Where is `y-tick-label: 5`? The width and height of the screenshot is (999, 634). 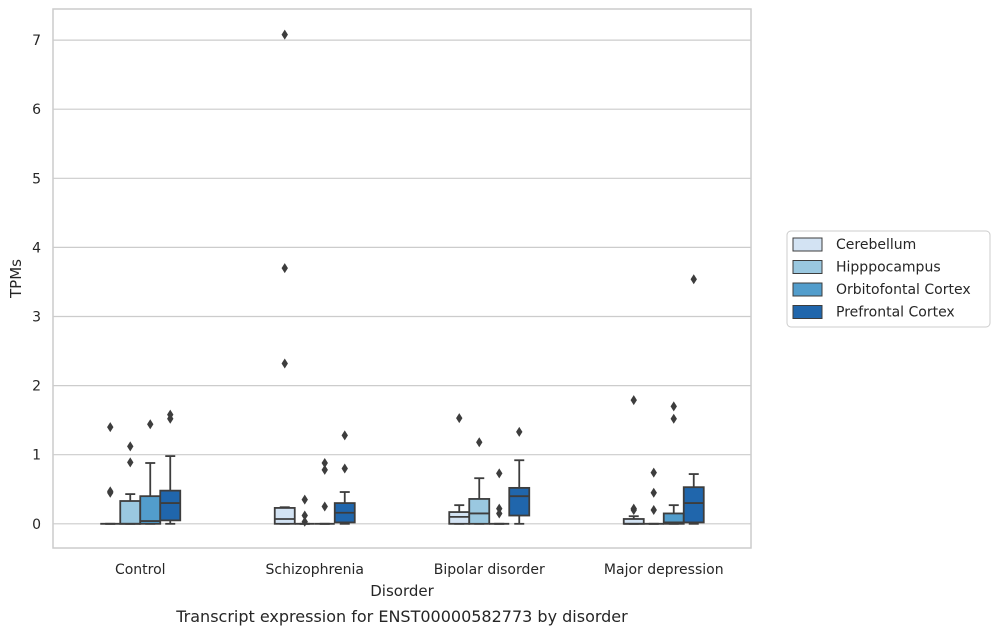
y-tick-label: 5 is located at coordinates (36, 179).